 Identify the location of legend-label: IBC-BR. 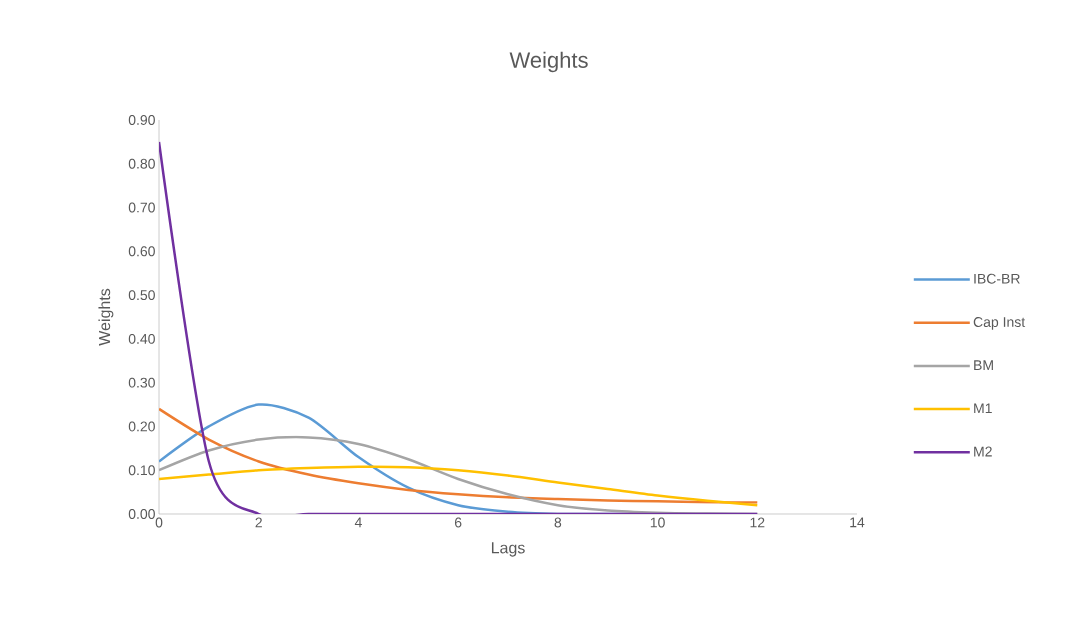
(997, 278).